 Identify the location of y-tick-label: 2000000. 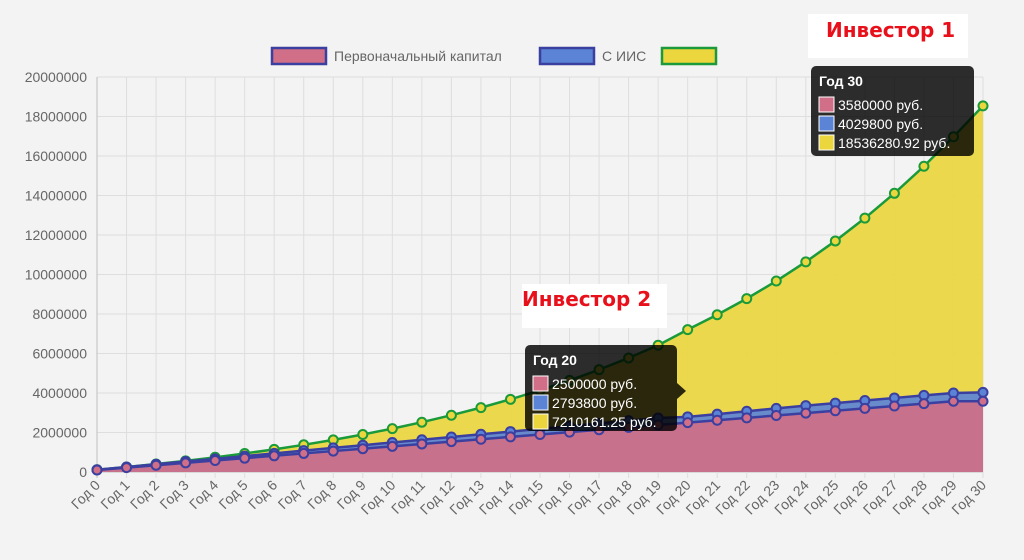
(59, 433).